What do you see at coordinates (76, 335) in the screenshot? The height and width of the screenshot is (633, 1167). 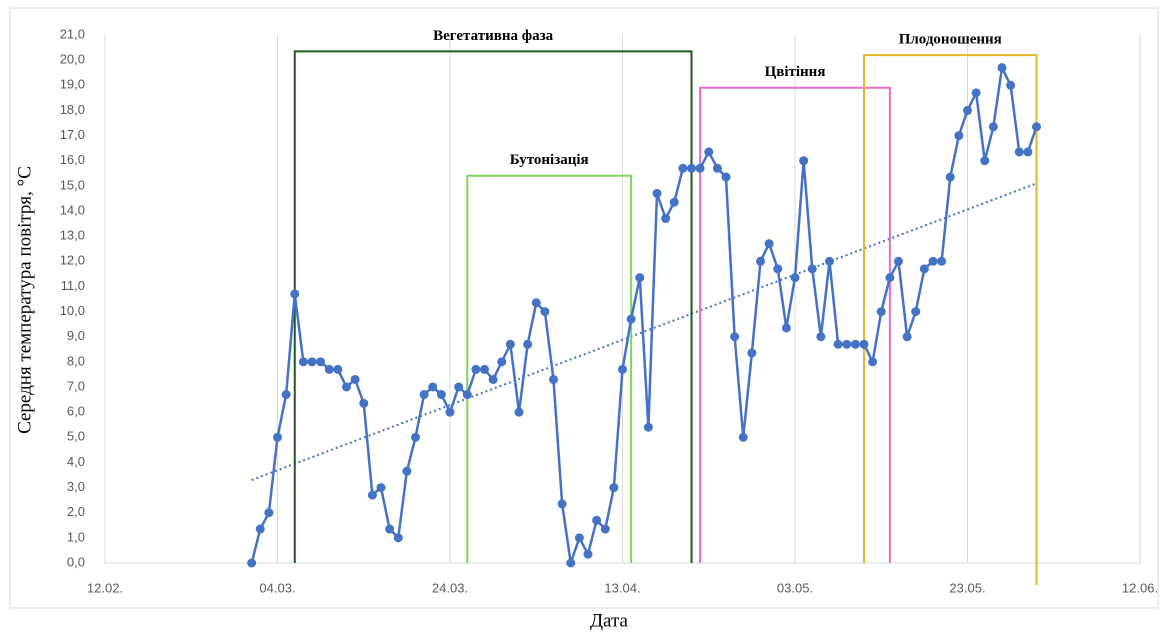 I see `y-tick-label: 9,0` at bounding box center [76, 335].